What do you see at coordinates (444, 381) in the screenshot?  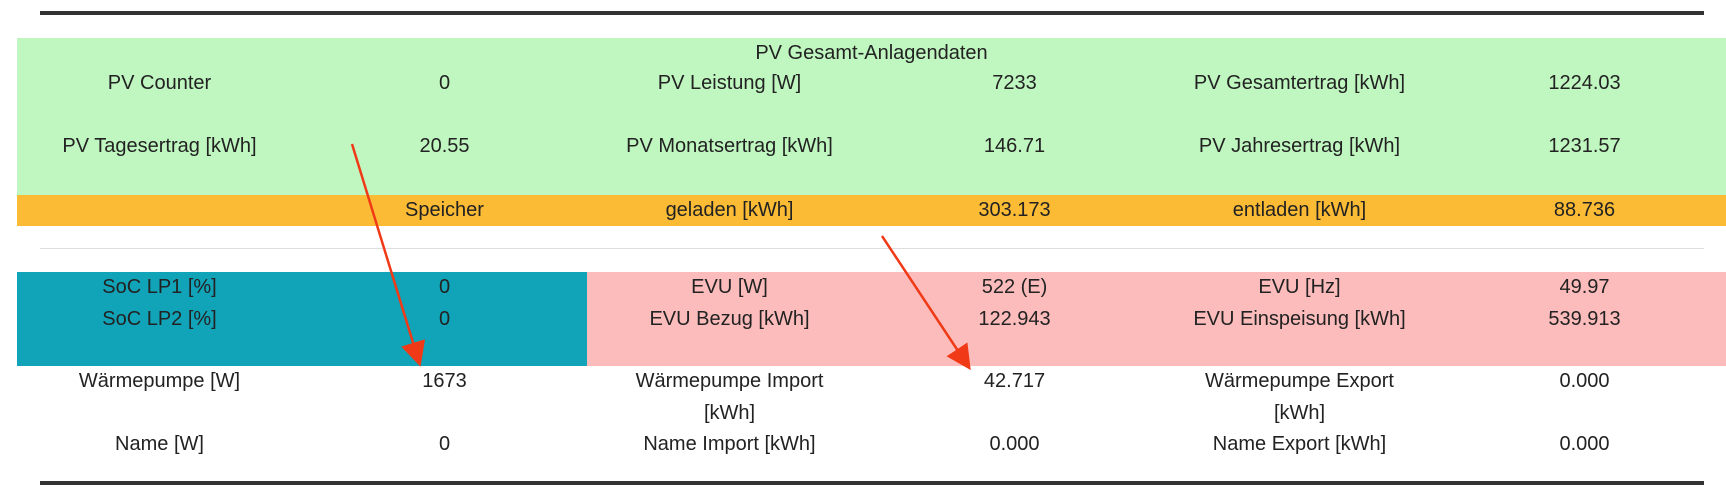 I see `table-cell: 1673` at bounding box center [444, 381].